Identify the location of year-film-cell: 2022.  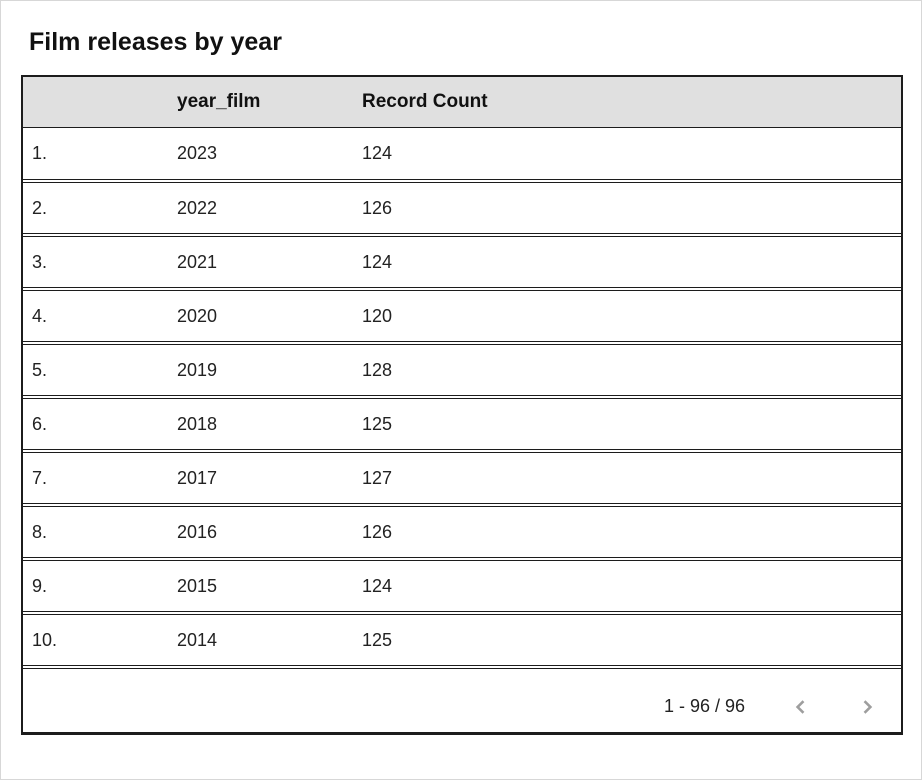
(197, 207).